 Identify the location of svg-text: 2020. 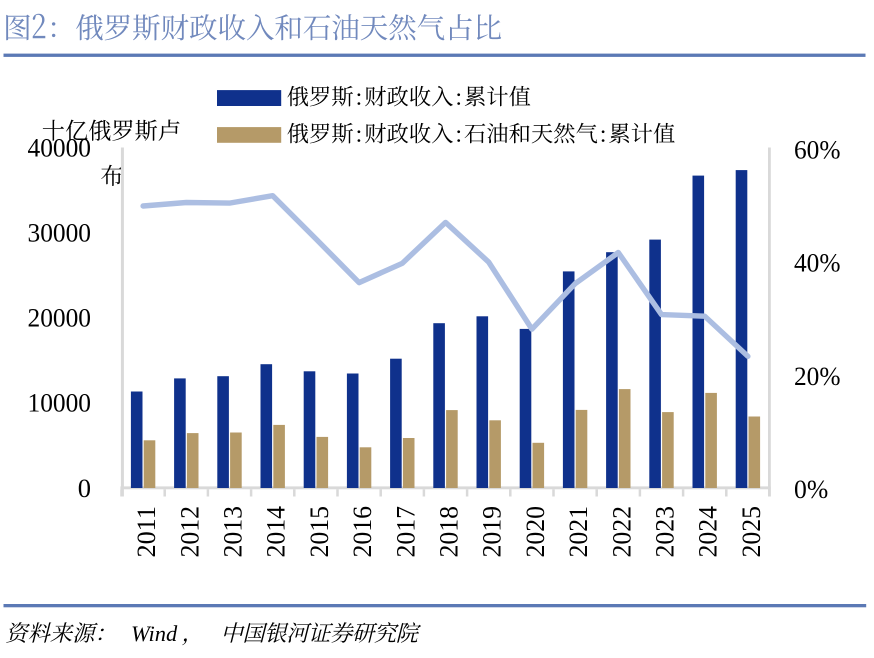
(535, 532).